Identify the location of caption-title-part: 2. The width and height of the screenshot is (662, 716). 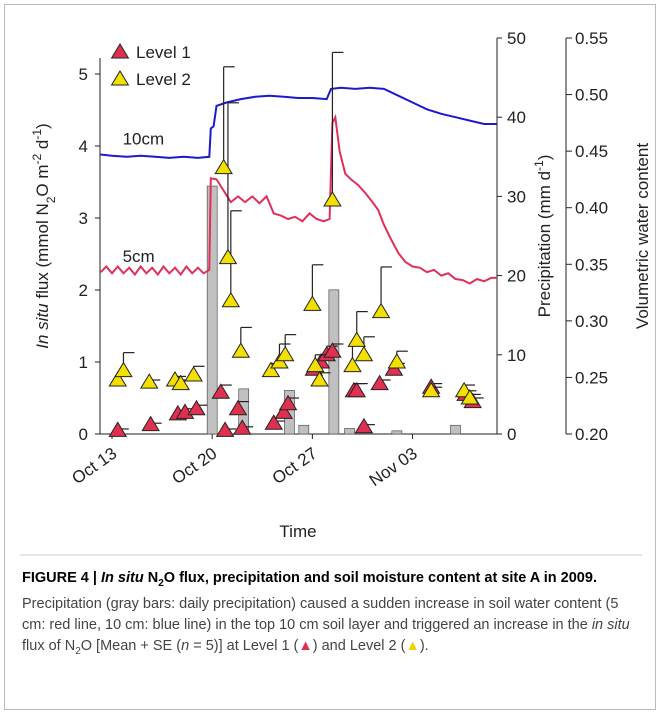
(161, 583).